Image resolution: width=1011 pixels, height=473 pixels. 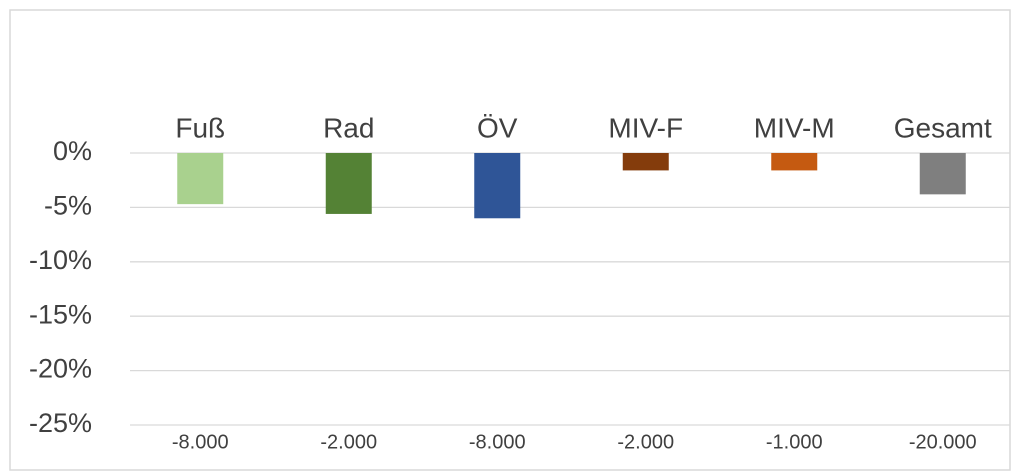 What do you see at coordinates (943, 442) in the screenshot?
I see `bottom-label: -20.000` at bounding box center [943, 442].